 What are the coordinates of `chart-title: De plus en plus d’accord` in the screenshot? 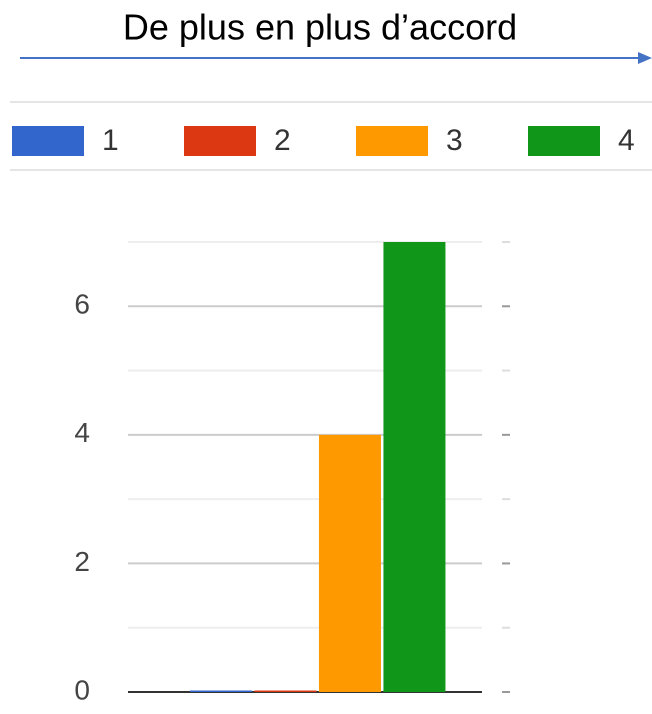 It's located at (320, 27).